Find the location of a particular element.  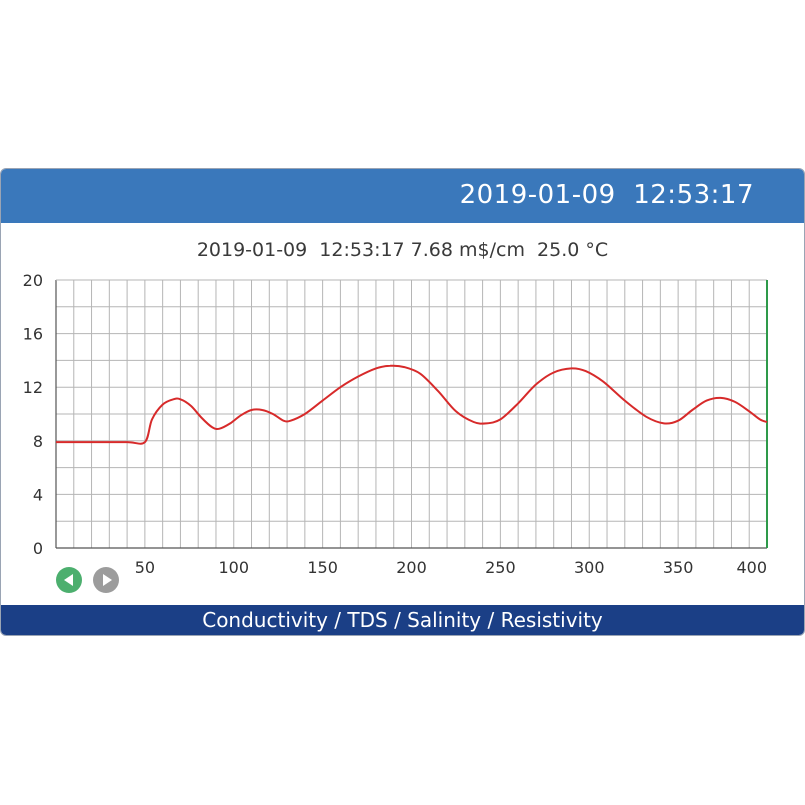

next-page-button is located at coordinates (106, 580).